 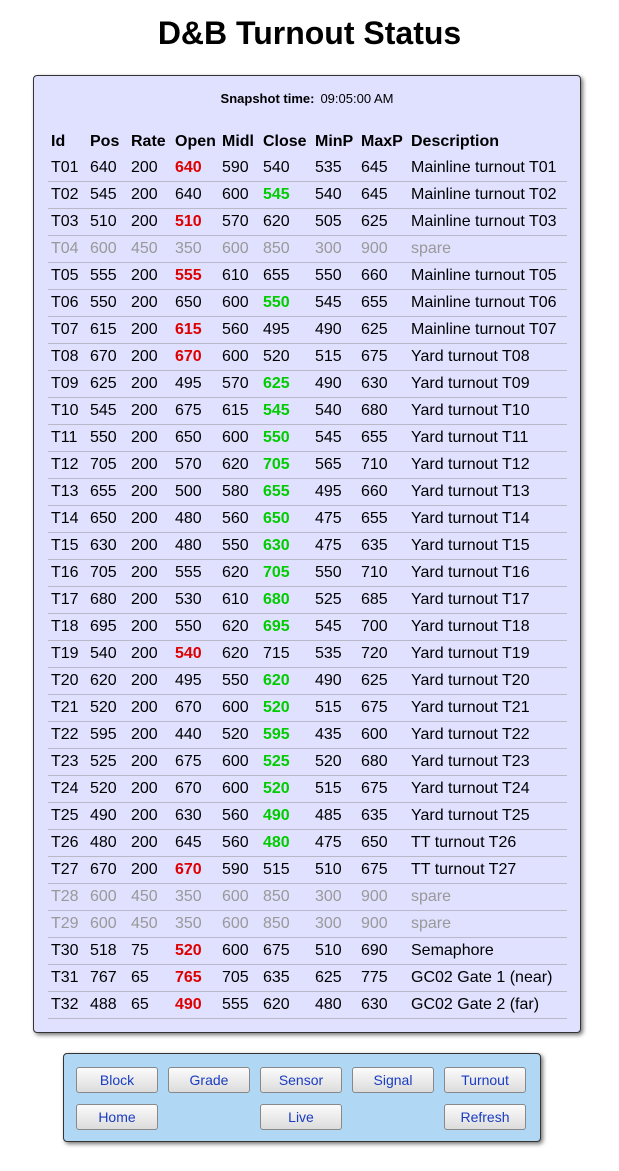 What do you see at coordinates (383, 789) in the screenshot?
I see `cell-maxp: 675` at bounding box center [383, 789].